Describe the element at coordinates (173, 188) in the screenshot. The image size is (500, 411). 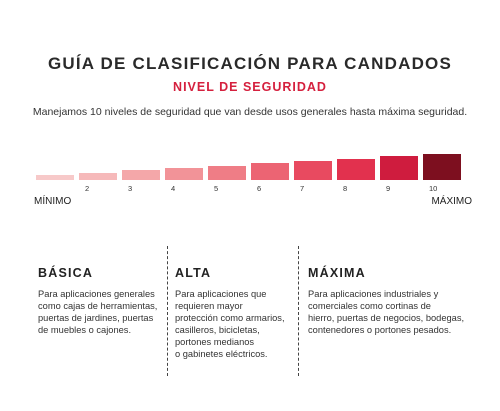
I see `security-level-number: 4` at that location.